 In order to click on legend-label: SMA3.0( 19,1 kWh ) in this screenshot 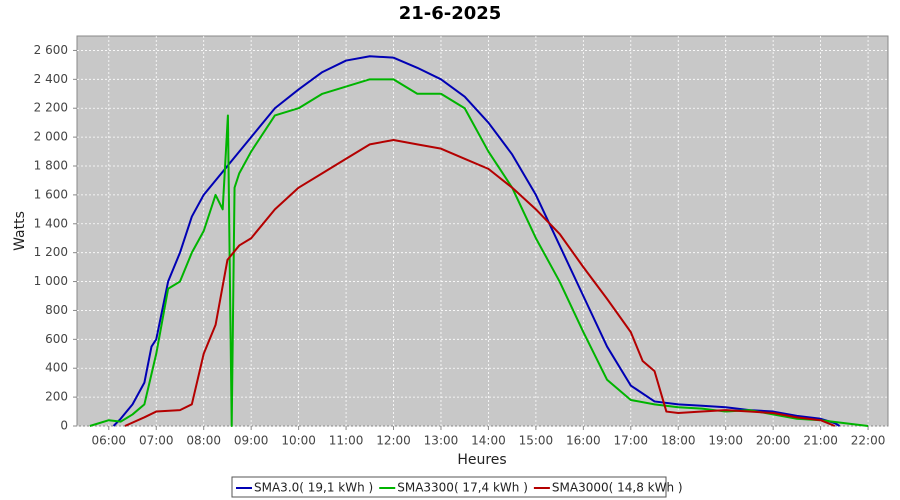, I will do `click(313, 488)`.